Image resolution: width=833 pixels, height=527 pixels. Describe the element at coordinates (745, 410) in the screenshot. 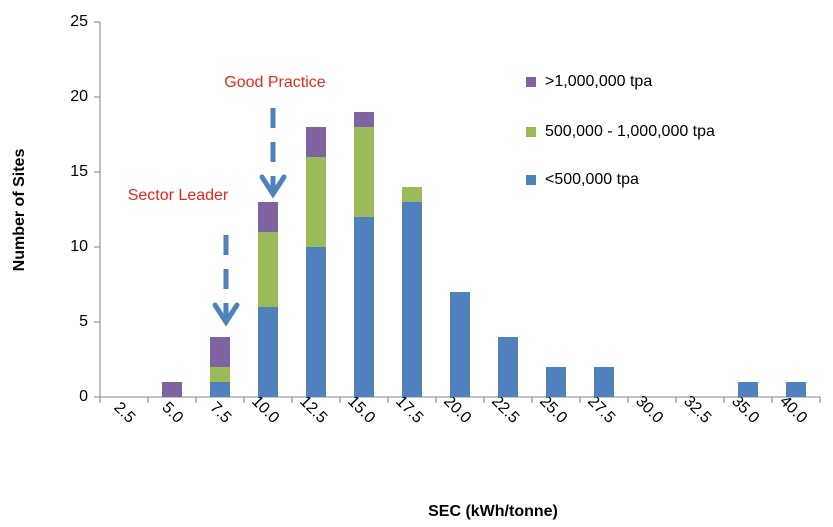

I see `x-tick-label: 35.0` at that location.